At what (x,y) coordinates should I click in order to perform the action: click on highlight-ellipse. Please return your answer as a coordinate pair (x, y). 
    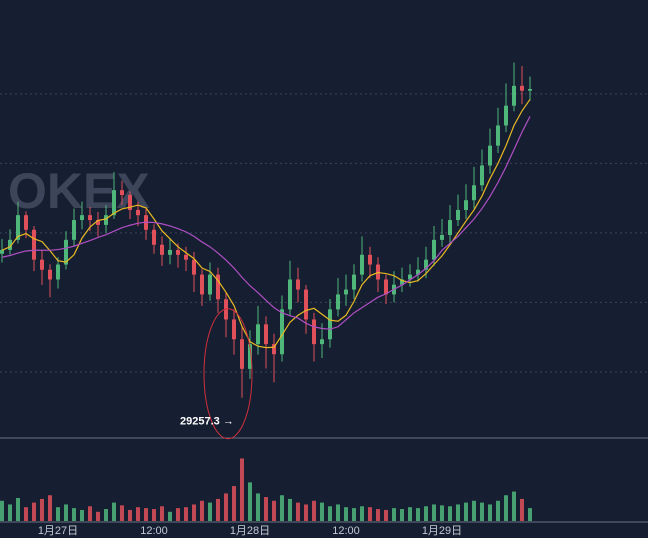
    Looking at the image, I should click on (228, 374).